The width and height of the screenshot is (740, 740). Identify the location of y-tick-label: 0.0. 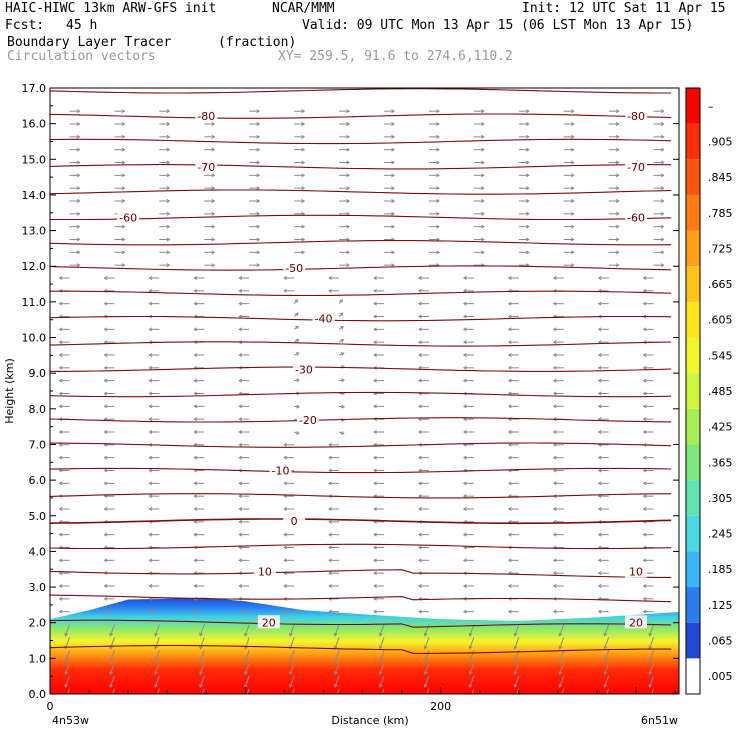
(38, 694).